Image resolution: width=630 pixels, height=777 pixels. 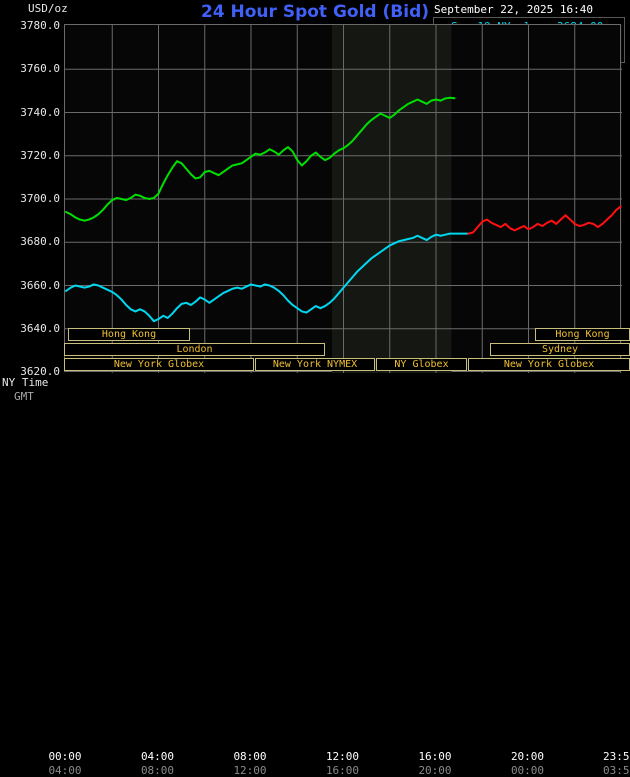 I want to click on x-axis-gmt-tick-label: 04:00, so click(x=65, y=770).